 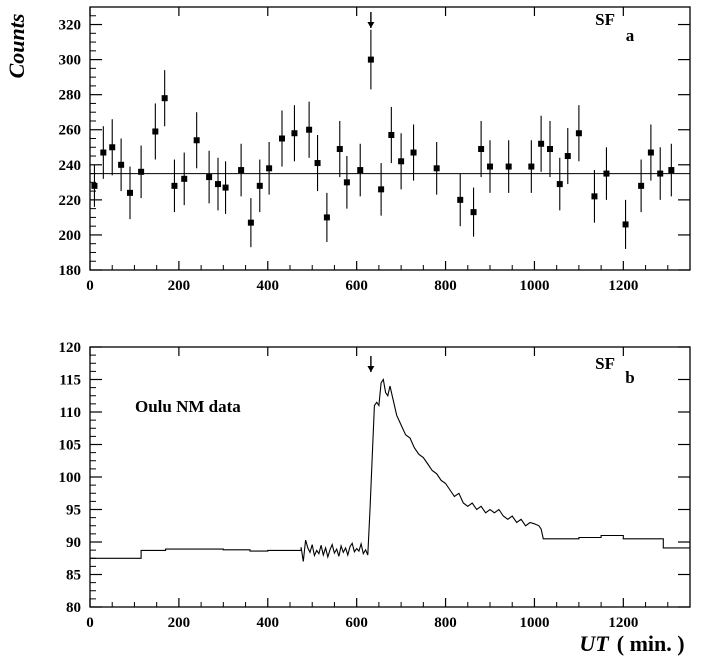 What do you see at coordinates (73, 608) in the screenshot?
I see `panel-b-y-tick-label: 80` at bounding box center [73, 608].